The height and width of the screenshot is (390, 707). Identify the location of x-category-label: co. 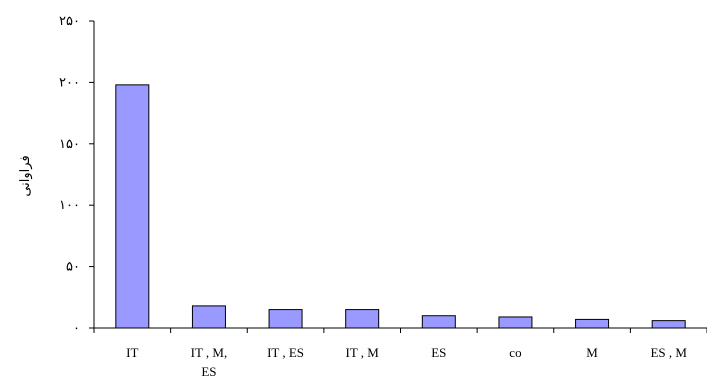
(515, 352).